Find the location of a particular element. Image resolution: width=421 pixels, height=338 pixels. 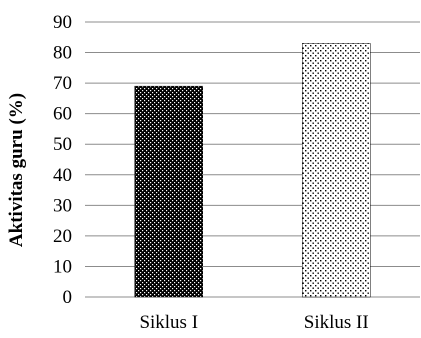

y-tick-label: 90 is located at coordinates (62, 22).